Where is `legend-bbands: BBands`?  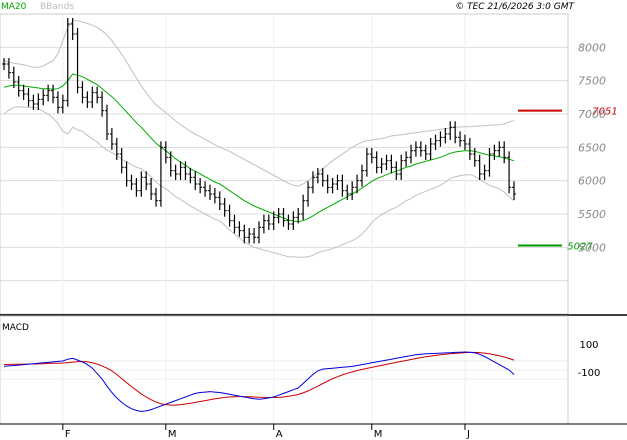 legend-bbands: BBands is located at coordinates (57, 7).